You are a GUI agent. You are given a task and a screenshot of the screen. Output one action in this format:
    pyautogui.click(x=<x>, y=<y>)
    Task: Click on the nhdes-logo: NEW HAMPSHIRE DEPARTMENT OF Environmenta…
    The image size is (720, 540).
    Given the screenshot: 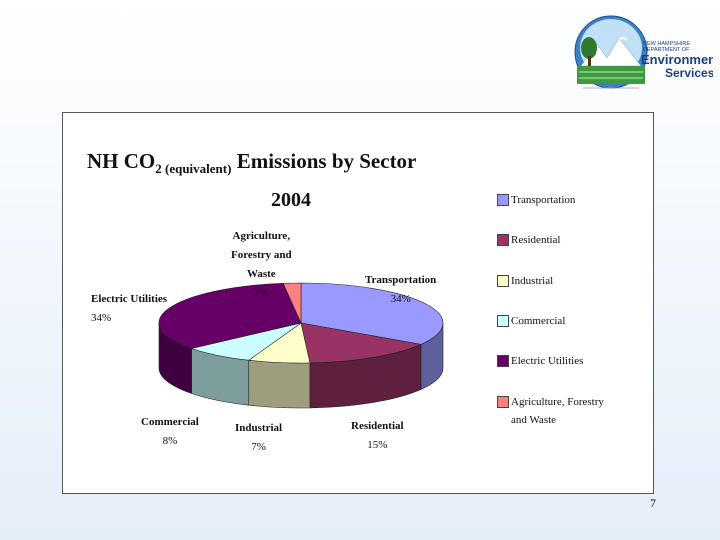 What is the action you would take?
    pyautogui.click(x=643, y=52)
    